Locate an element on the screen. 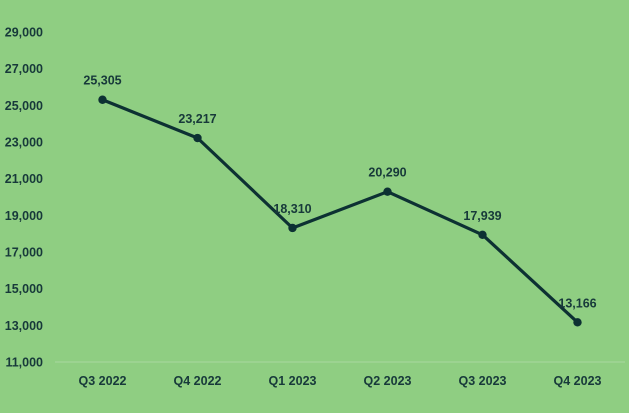 This screenshot has height=413, width=629. y-tick-label: 19,000 is located at coordinates (24, 216).